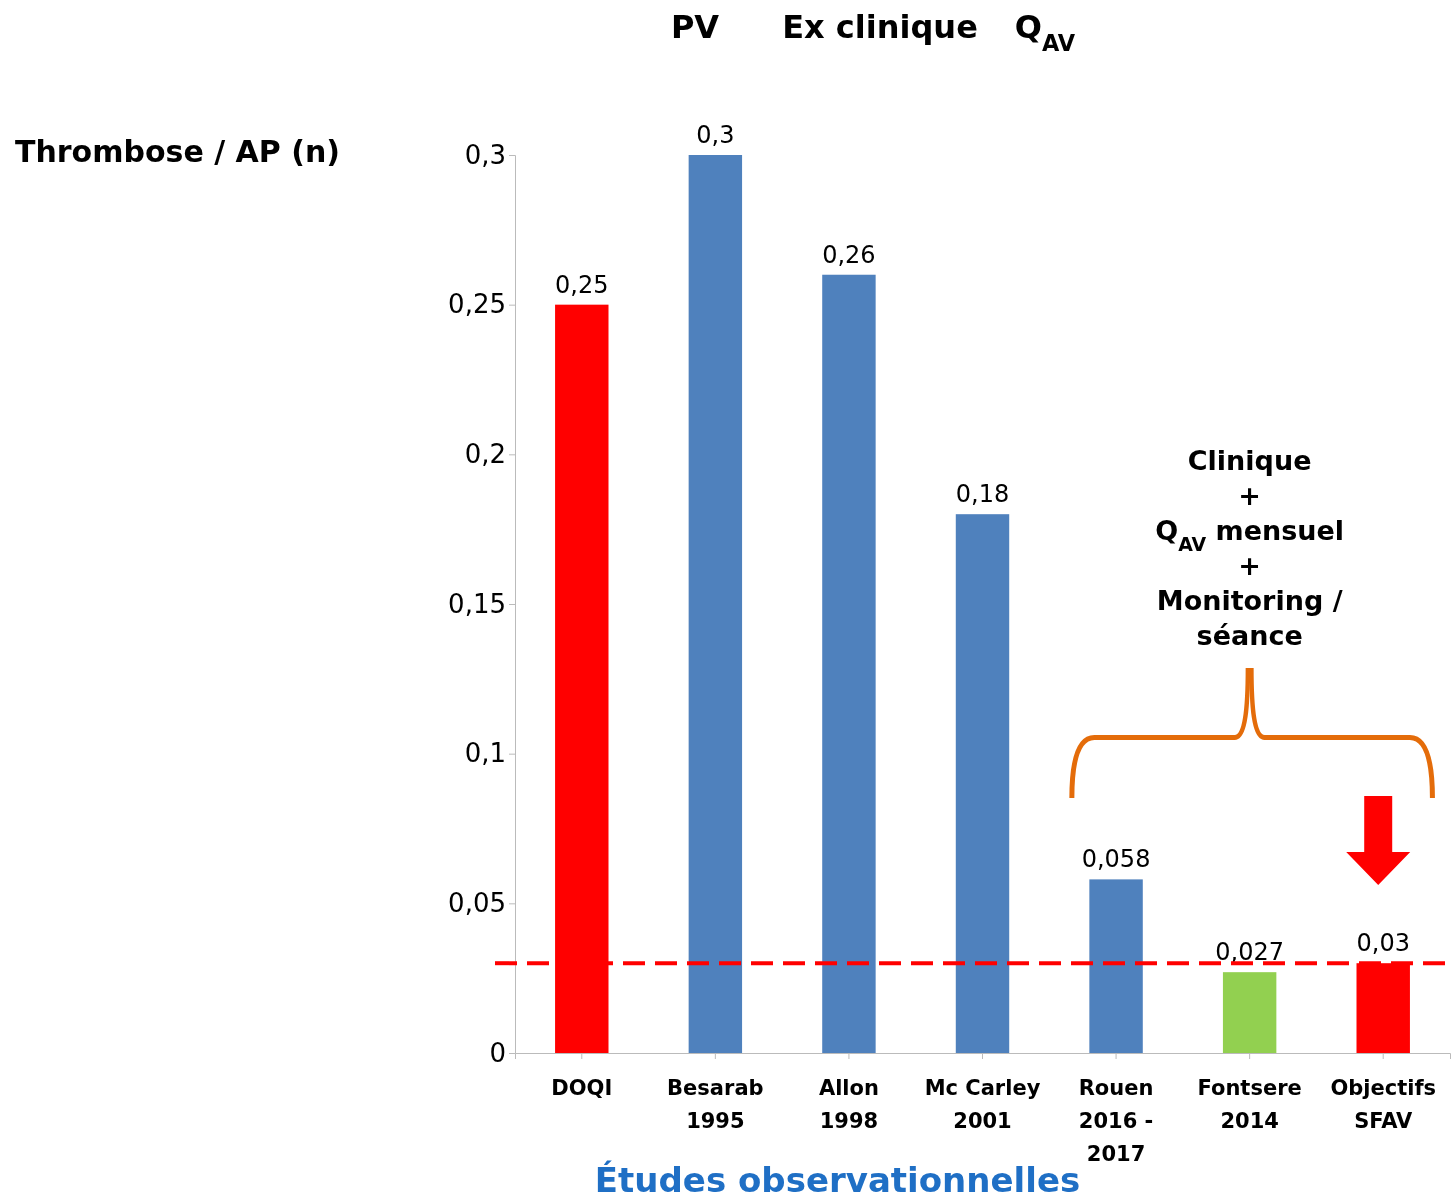 The width and height of the screenshot is (1453, 1197). What do you see at coordinates (477, 903) in the screenshot?
I see `y-tick-label: 0,05` at bounding box center [477, 903].